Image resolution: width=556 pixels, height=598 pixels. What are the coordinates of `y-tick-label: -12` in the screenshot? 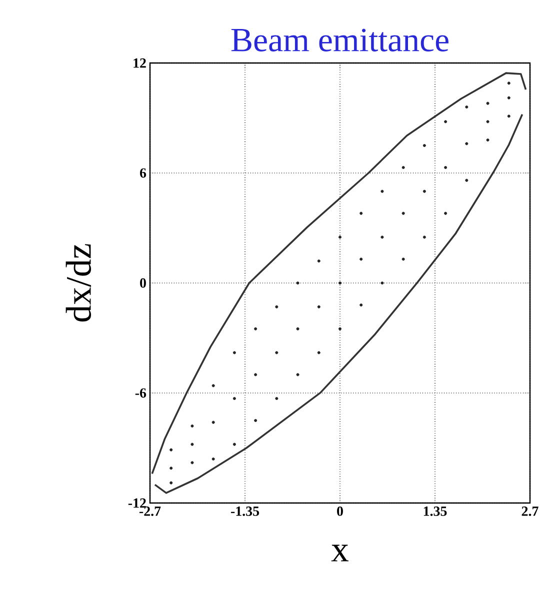 It's located at (137, 503).